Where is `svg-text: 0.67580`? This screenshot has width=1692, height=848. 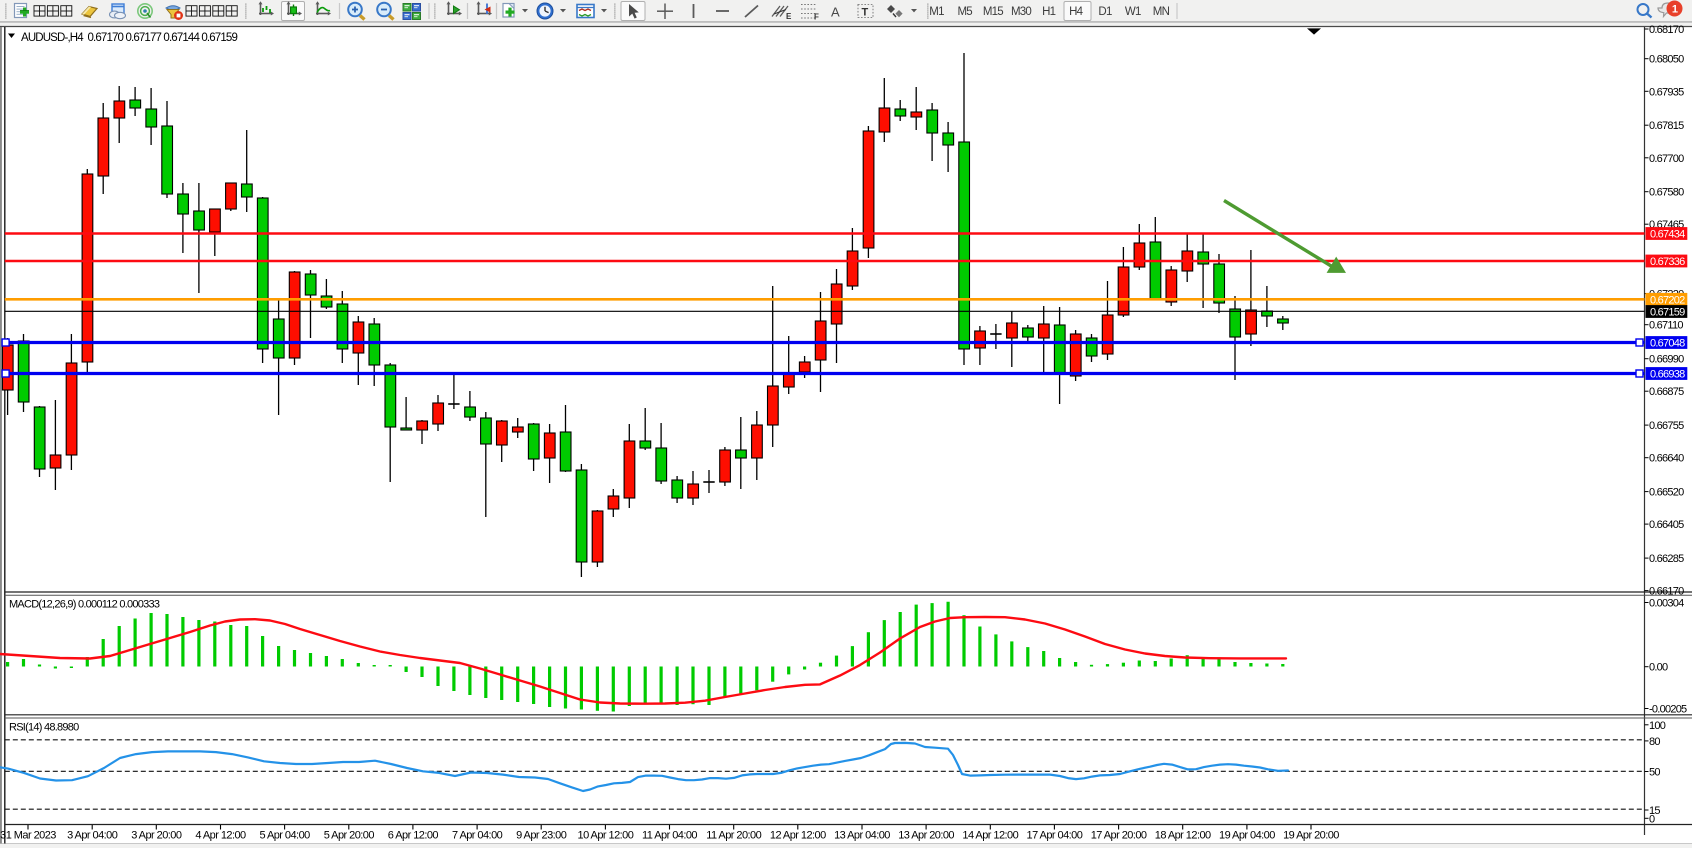 svg-text: 0.67580 is located at coordinates (1666, 193).